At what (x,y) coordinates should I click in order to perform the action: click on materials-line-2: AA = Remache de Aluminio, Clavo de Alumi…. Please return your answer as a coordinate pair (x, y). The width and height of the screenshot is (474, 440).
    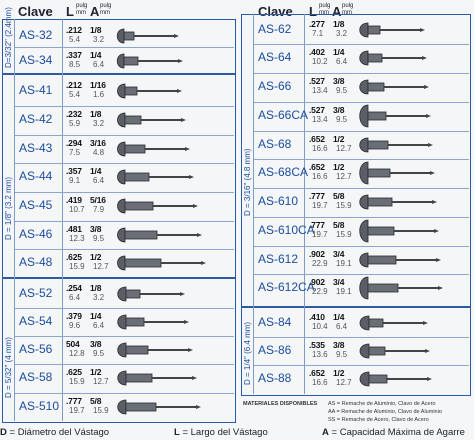
    Looking at the image, I should click on (385, 412).